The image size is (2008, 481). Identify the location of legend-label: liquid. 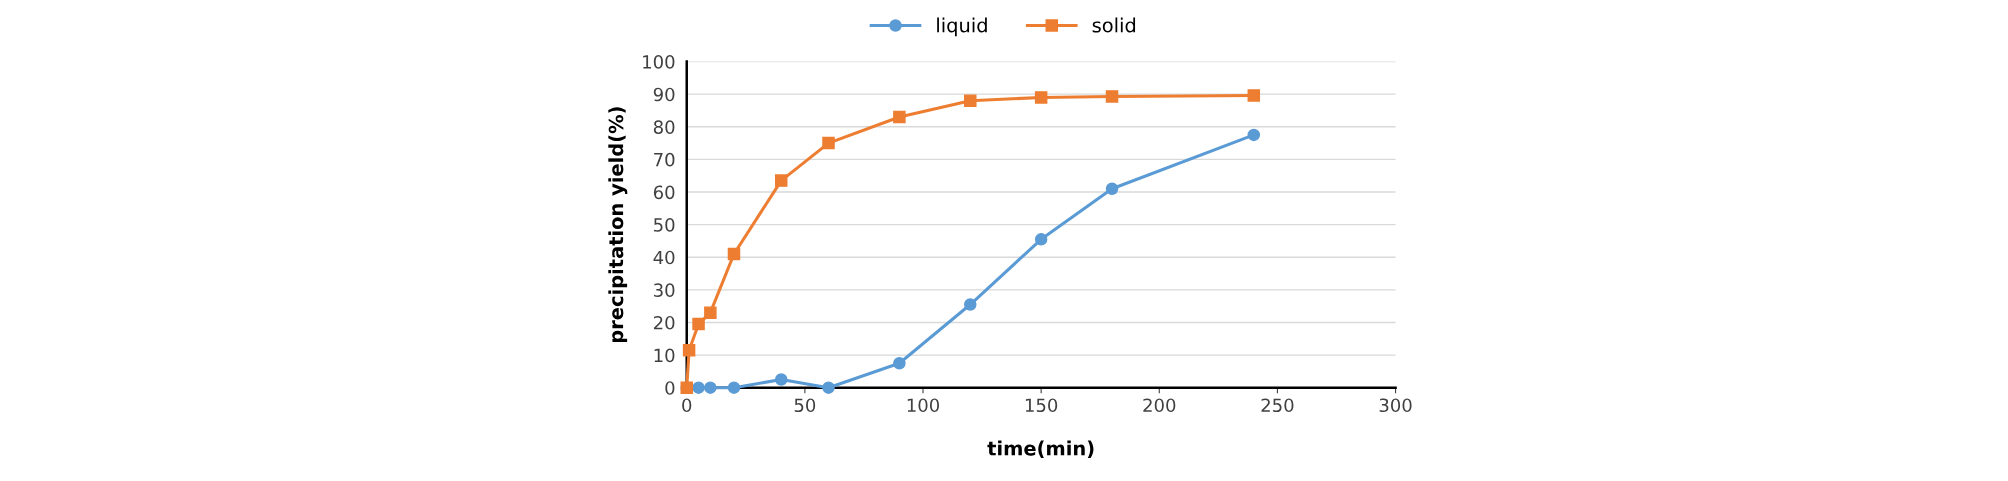
(962, 27).